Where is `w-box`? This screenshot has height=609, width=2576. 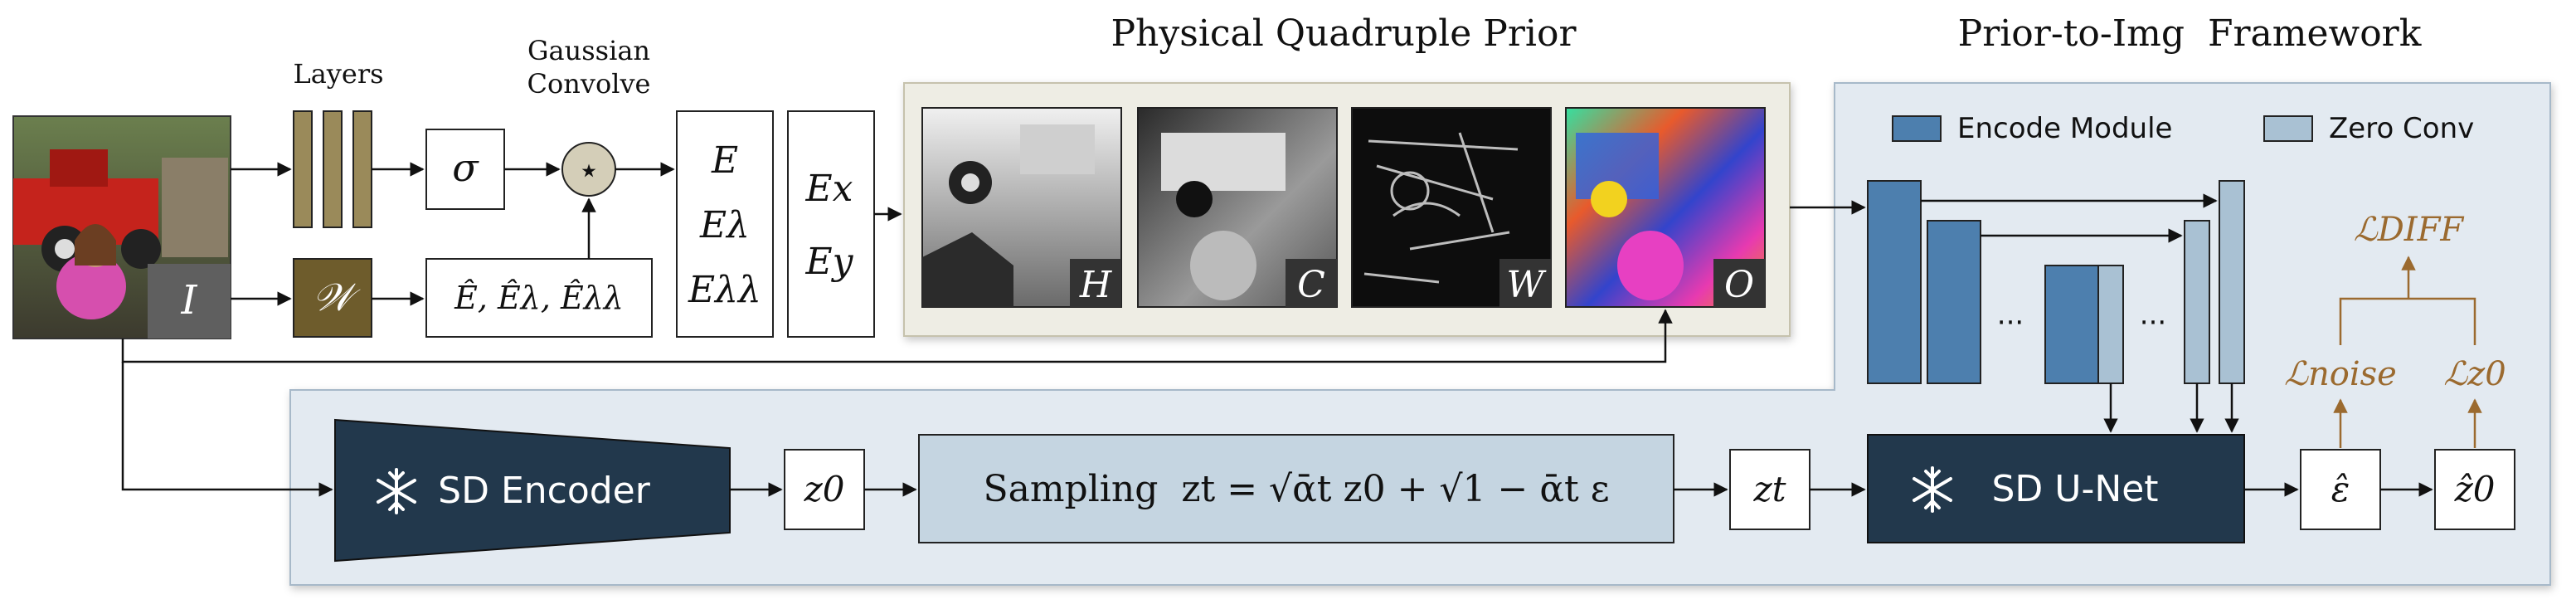
w-box is located at coordinates (333, 298).